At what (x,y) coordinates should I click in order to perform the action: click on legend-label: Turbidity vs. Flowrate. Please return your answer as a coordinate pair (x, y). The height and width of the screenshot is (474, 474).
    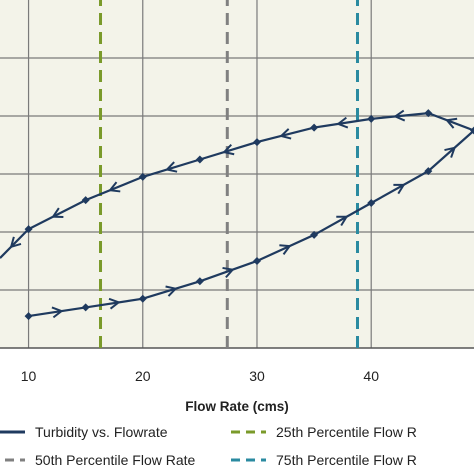
    Looking at the image, I should click on (101, 432).